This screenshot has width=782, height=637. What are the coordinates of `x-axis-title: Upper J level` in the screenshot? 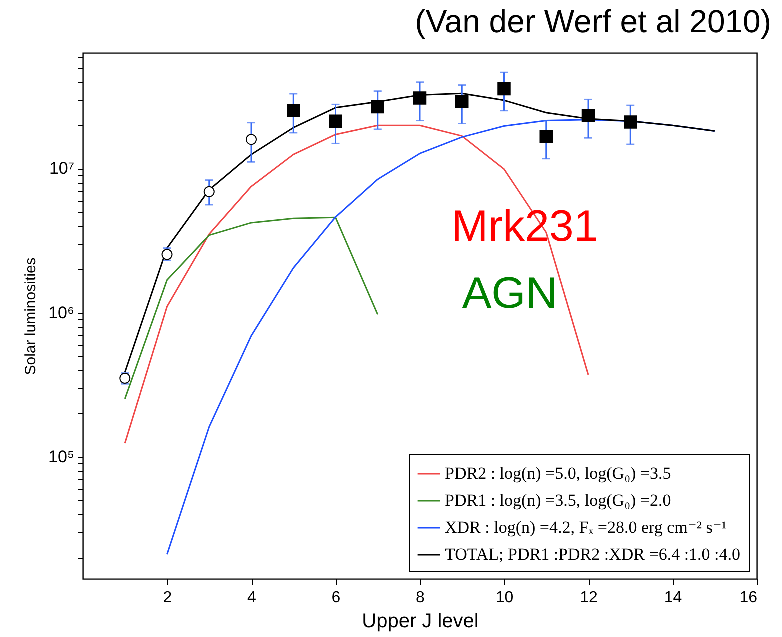 It's located at (420, 621).